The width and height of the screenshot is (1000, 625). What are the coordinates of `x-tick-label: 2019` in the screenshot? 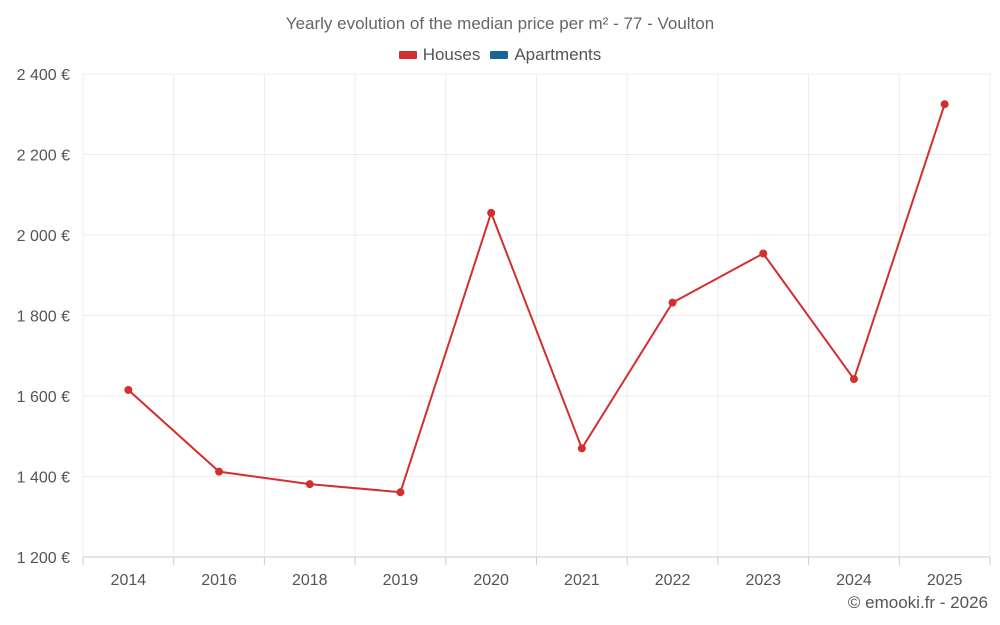 It's located at (401, 580).